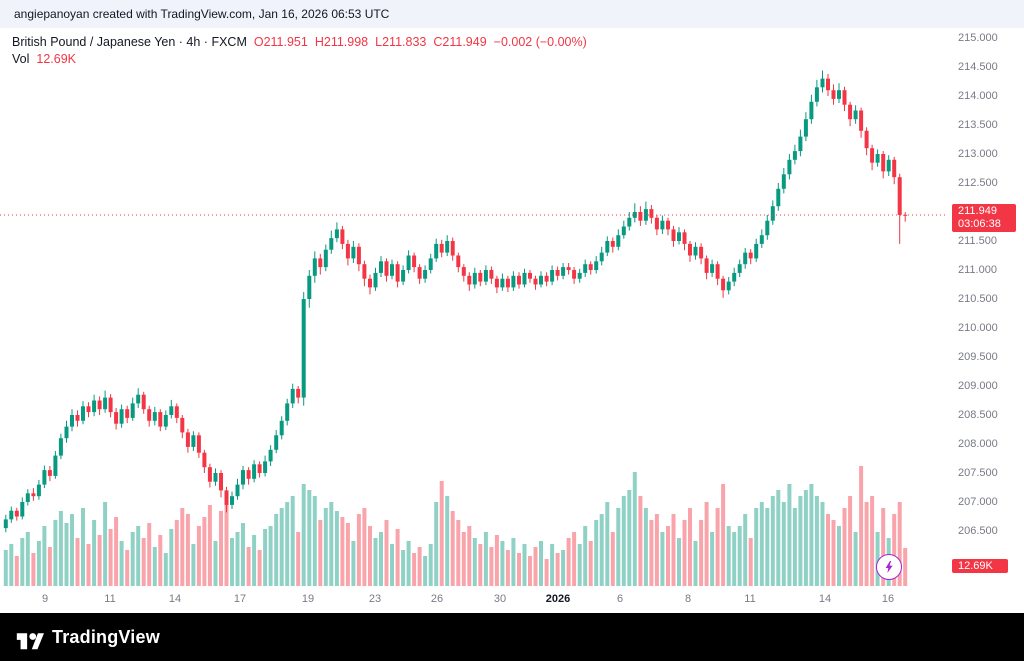  What do you see at coordinates (889, 567) in the screenshot?
I see `lightning-button` at bounding box center [889, 567].